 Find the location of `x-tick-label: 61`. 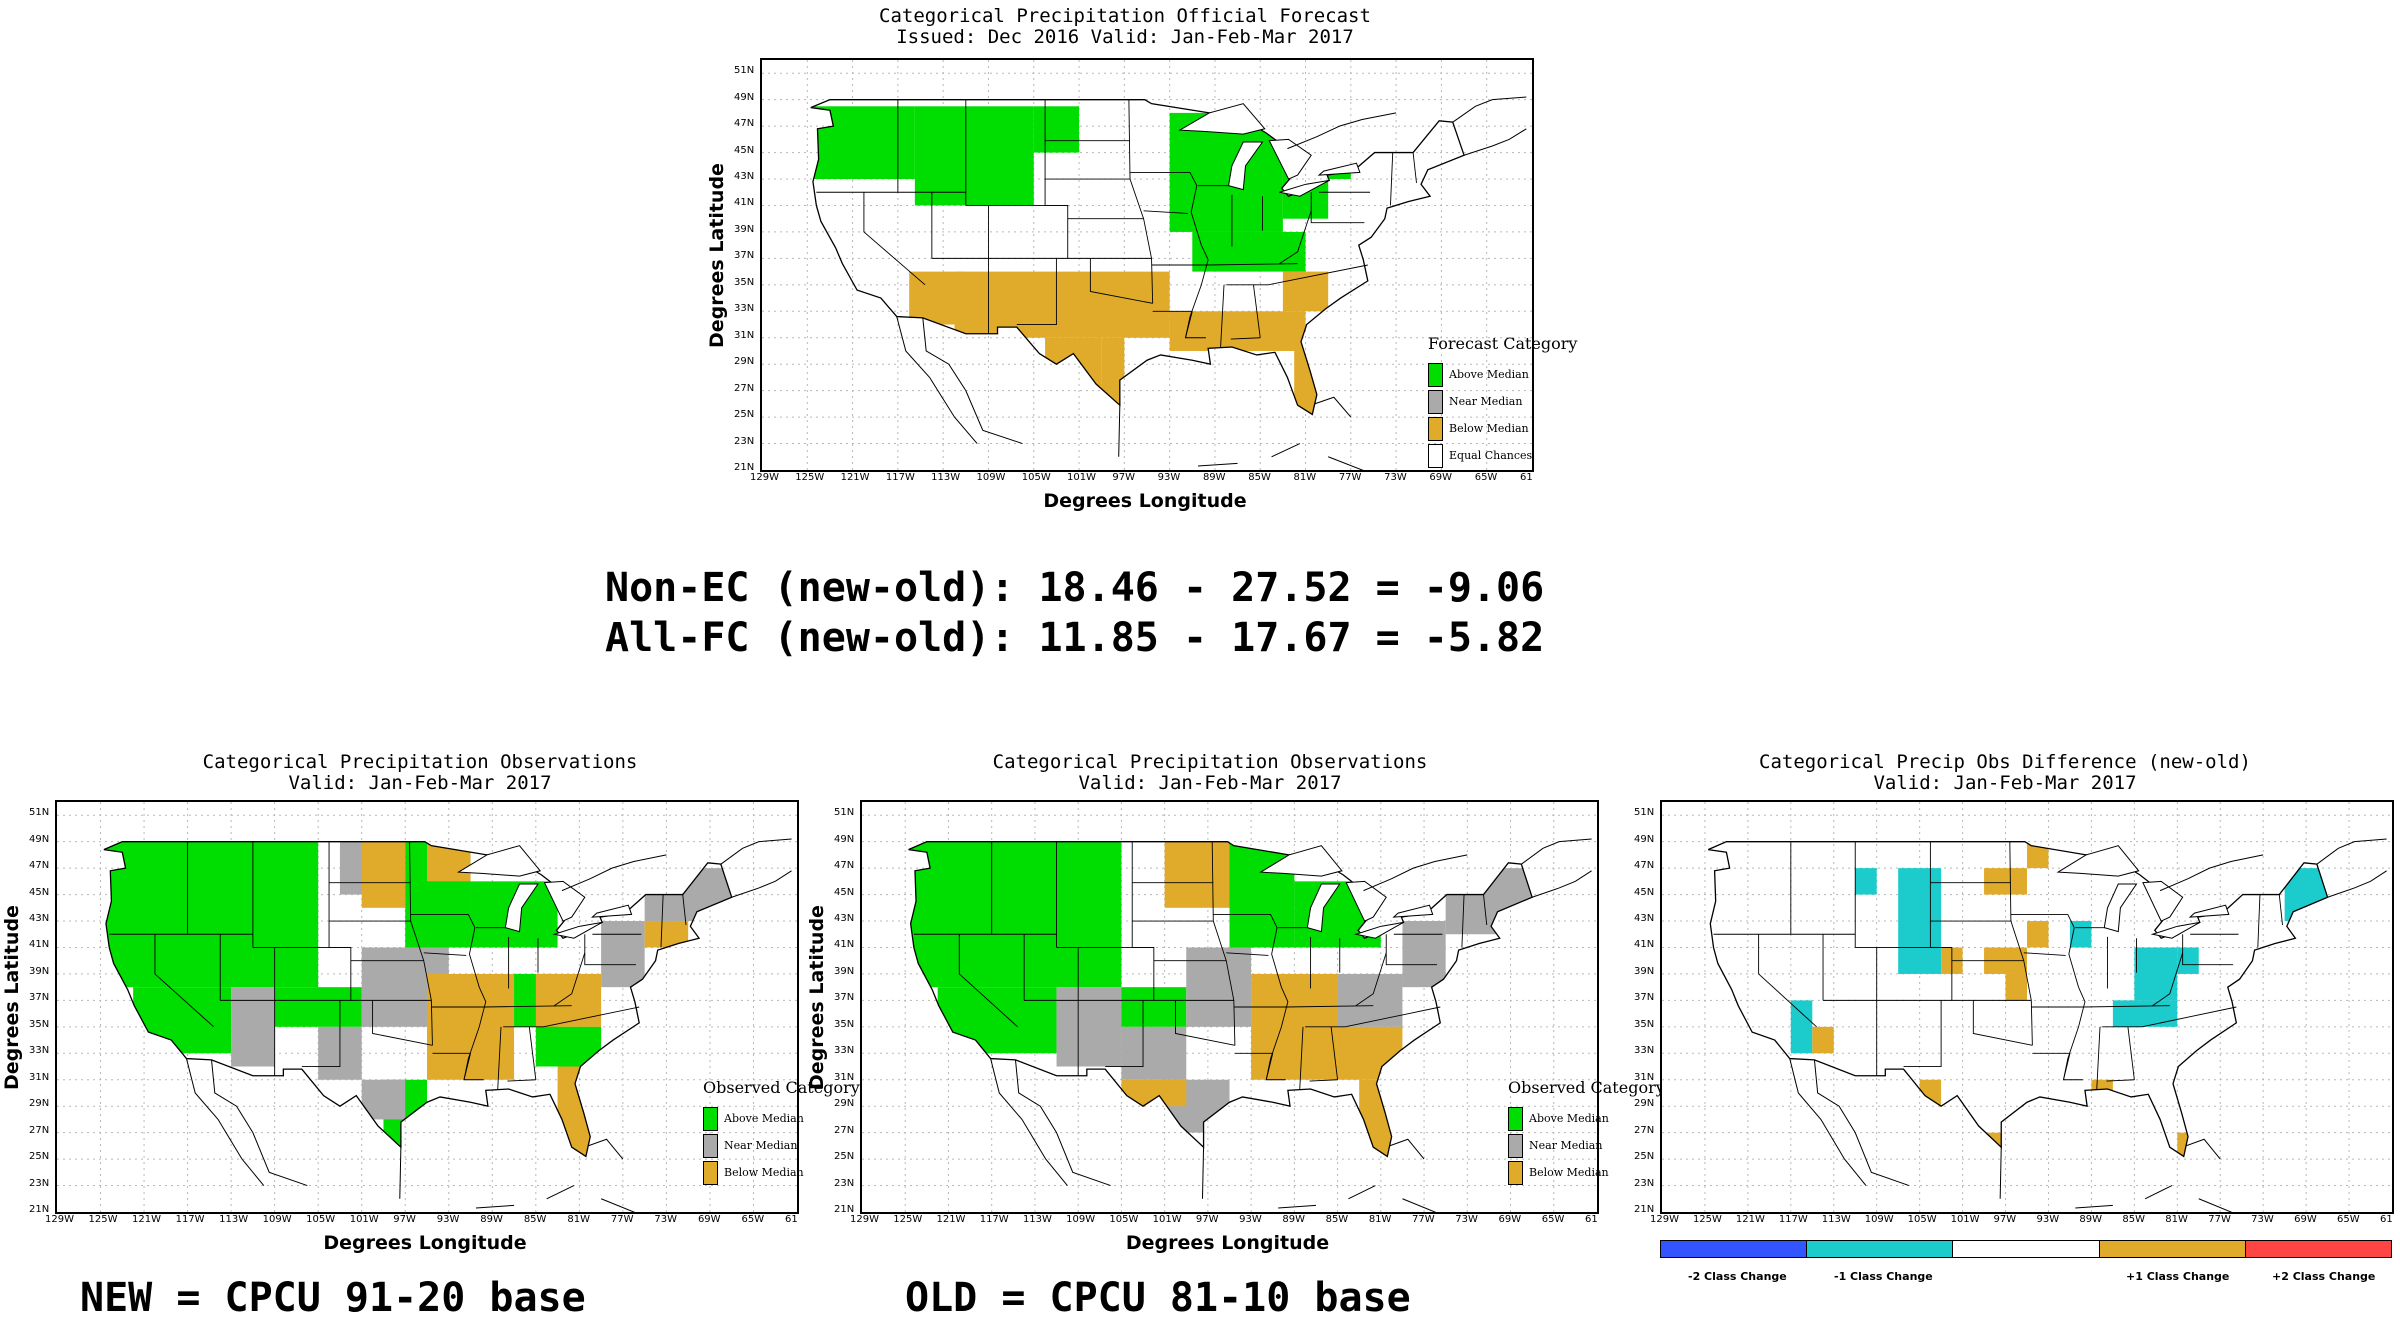

x-tick-label: 61 is located at coordinates (1591, 1219).